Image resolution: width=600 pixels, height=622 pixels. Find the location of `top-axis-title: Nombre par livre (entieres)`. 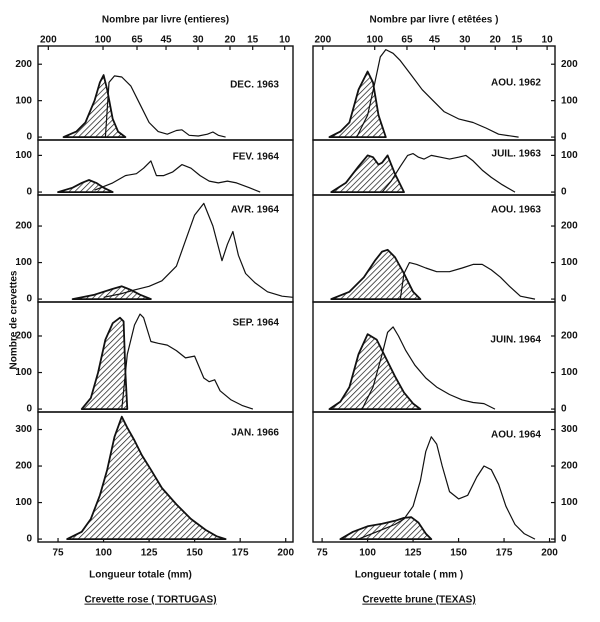

top-axis-title: Nombre par livre (entieres) is located at coordinates (165, 20).